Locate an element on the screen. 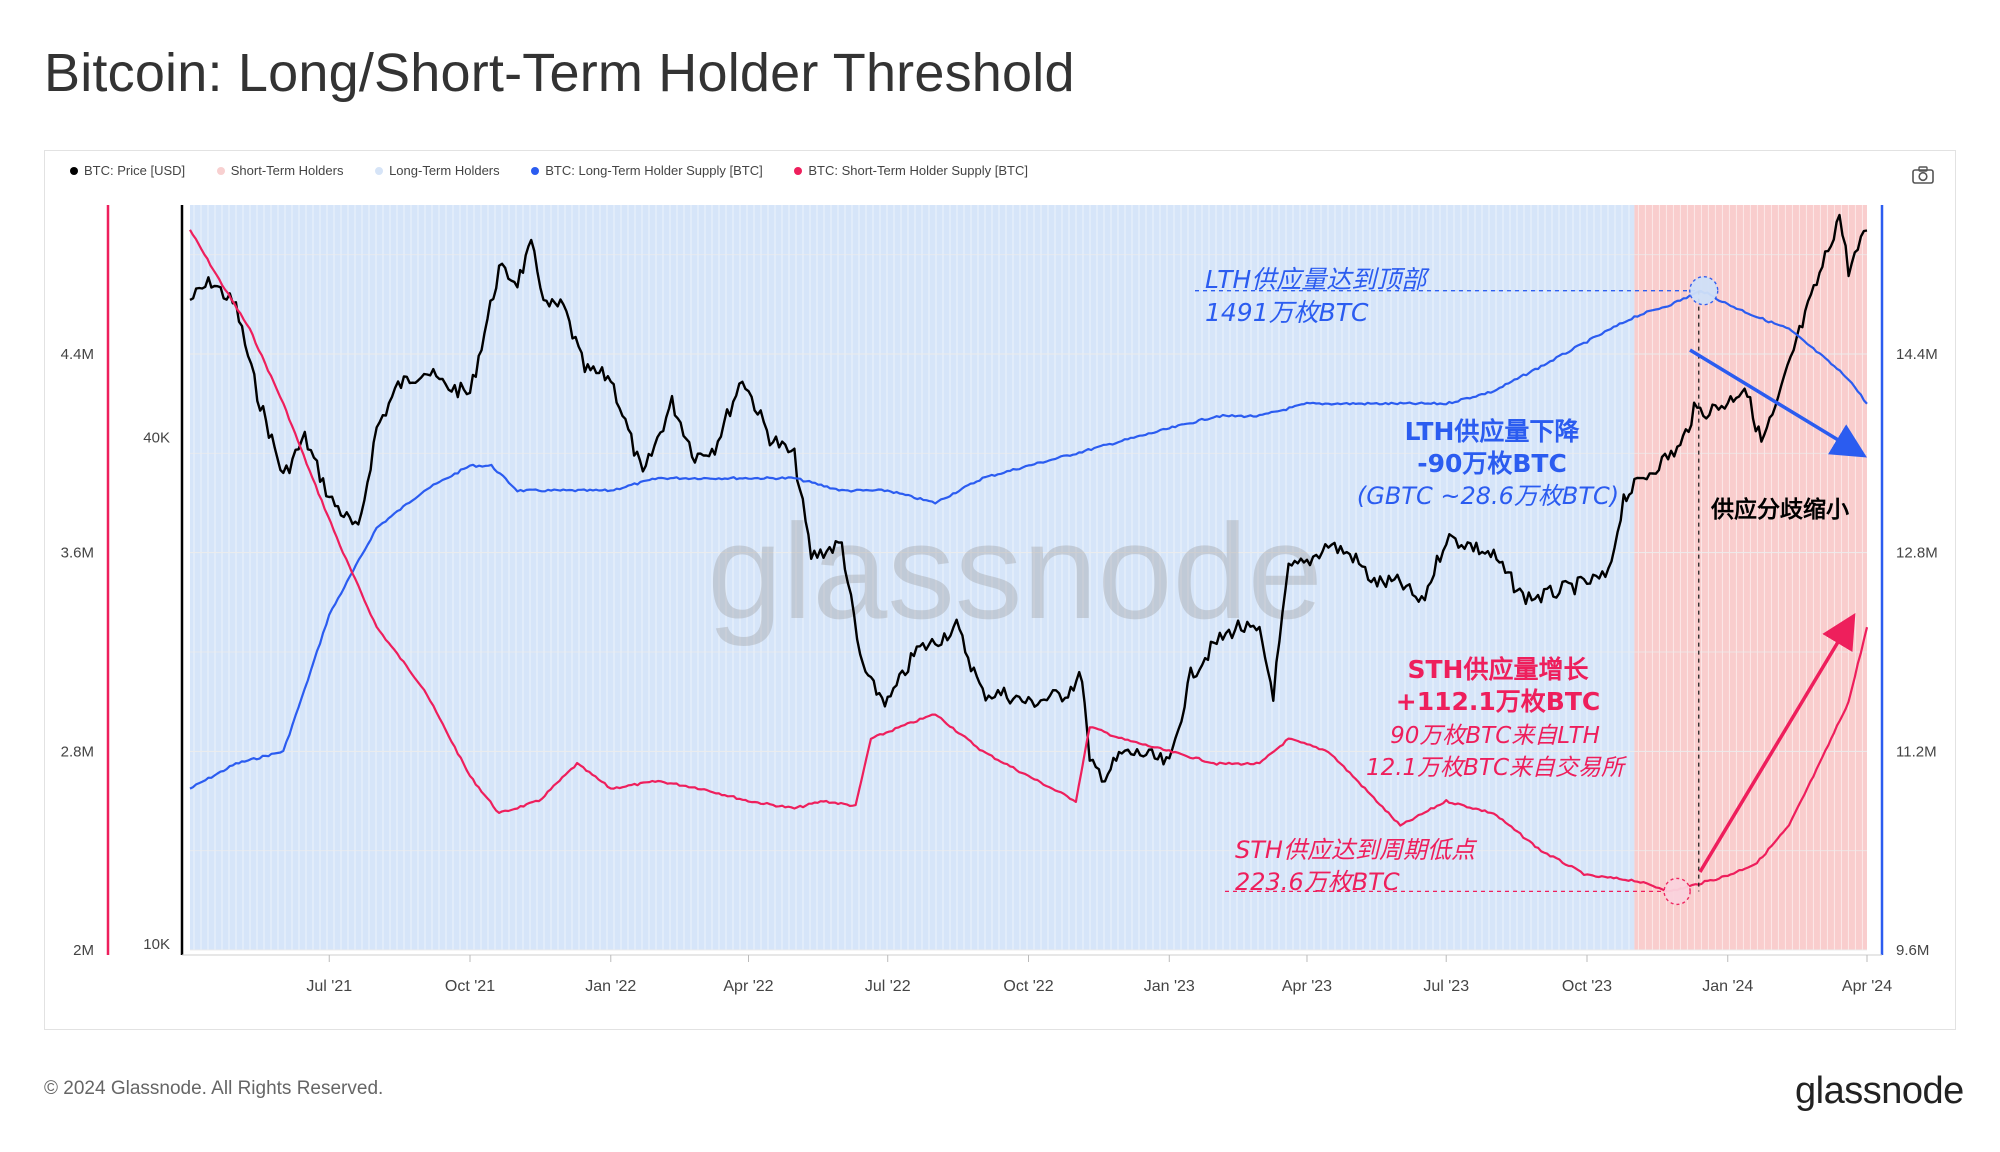  region-stripes is located at coordinates (1750, 577).